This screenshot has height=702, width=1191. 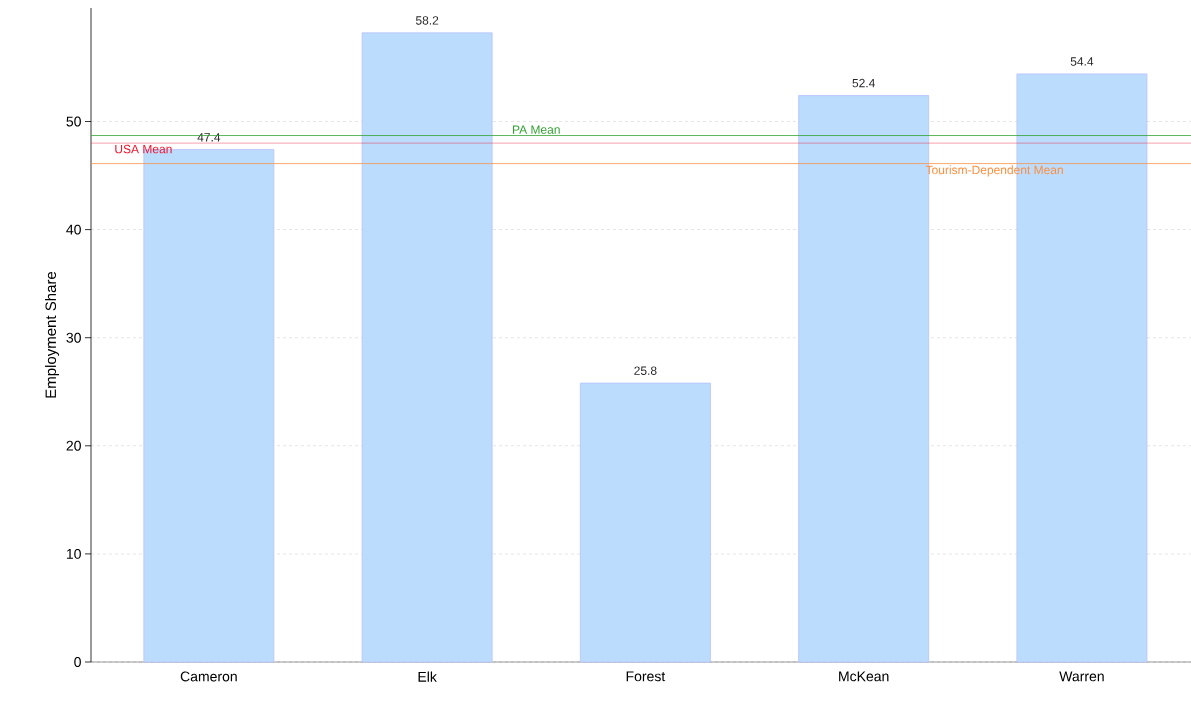 I want to click on ref-line-label: Tourism-Dependent Mean, so click(x=994, y=171).